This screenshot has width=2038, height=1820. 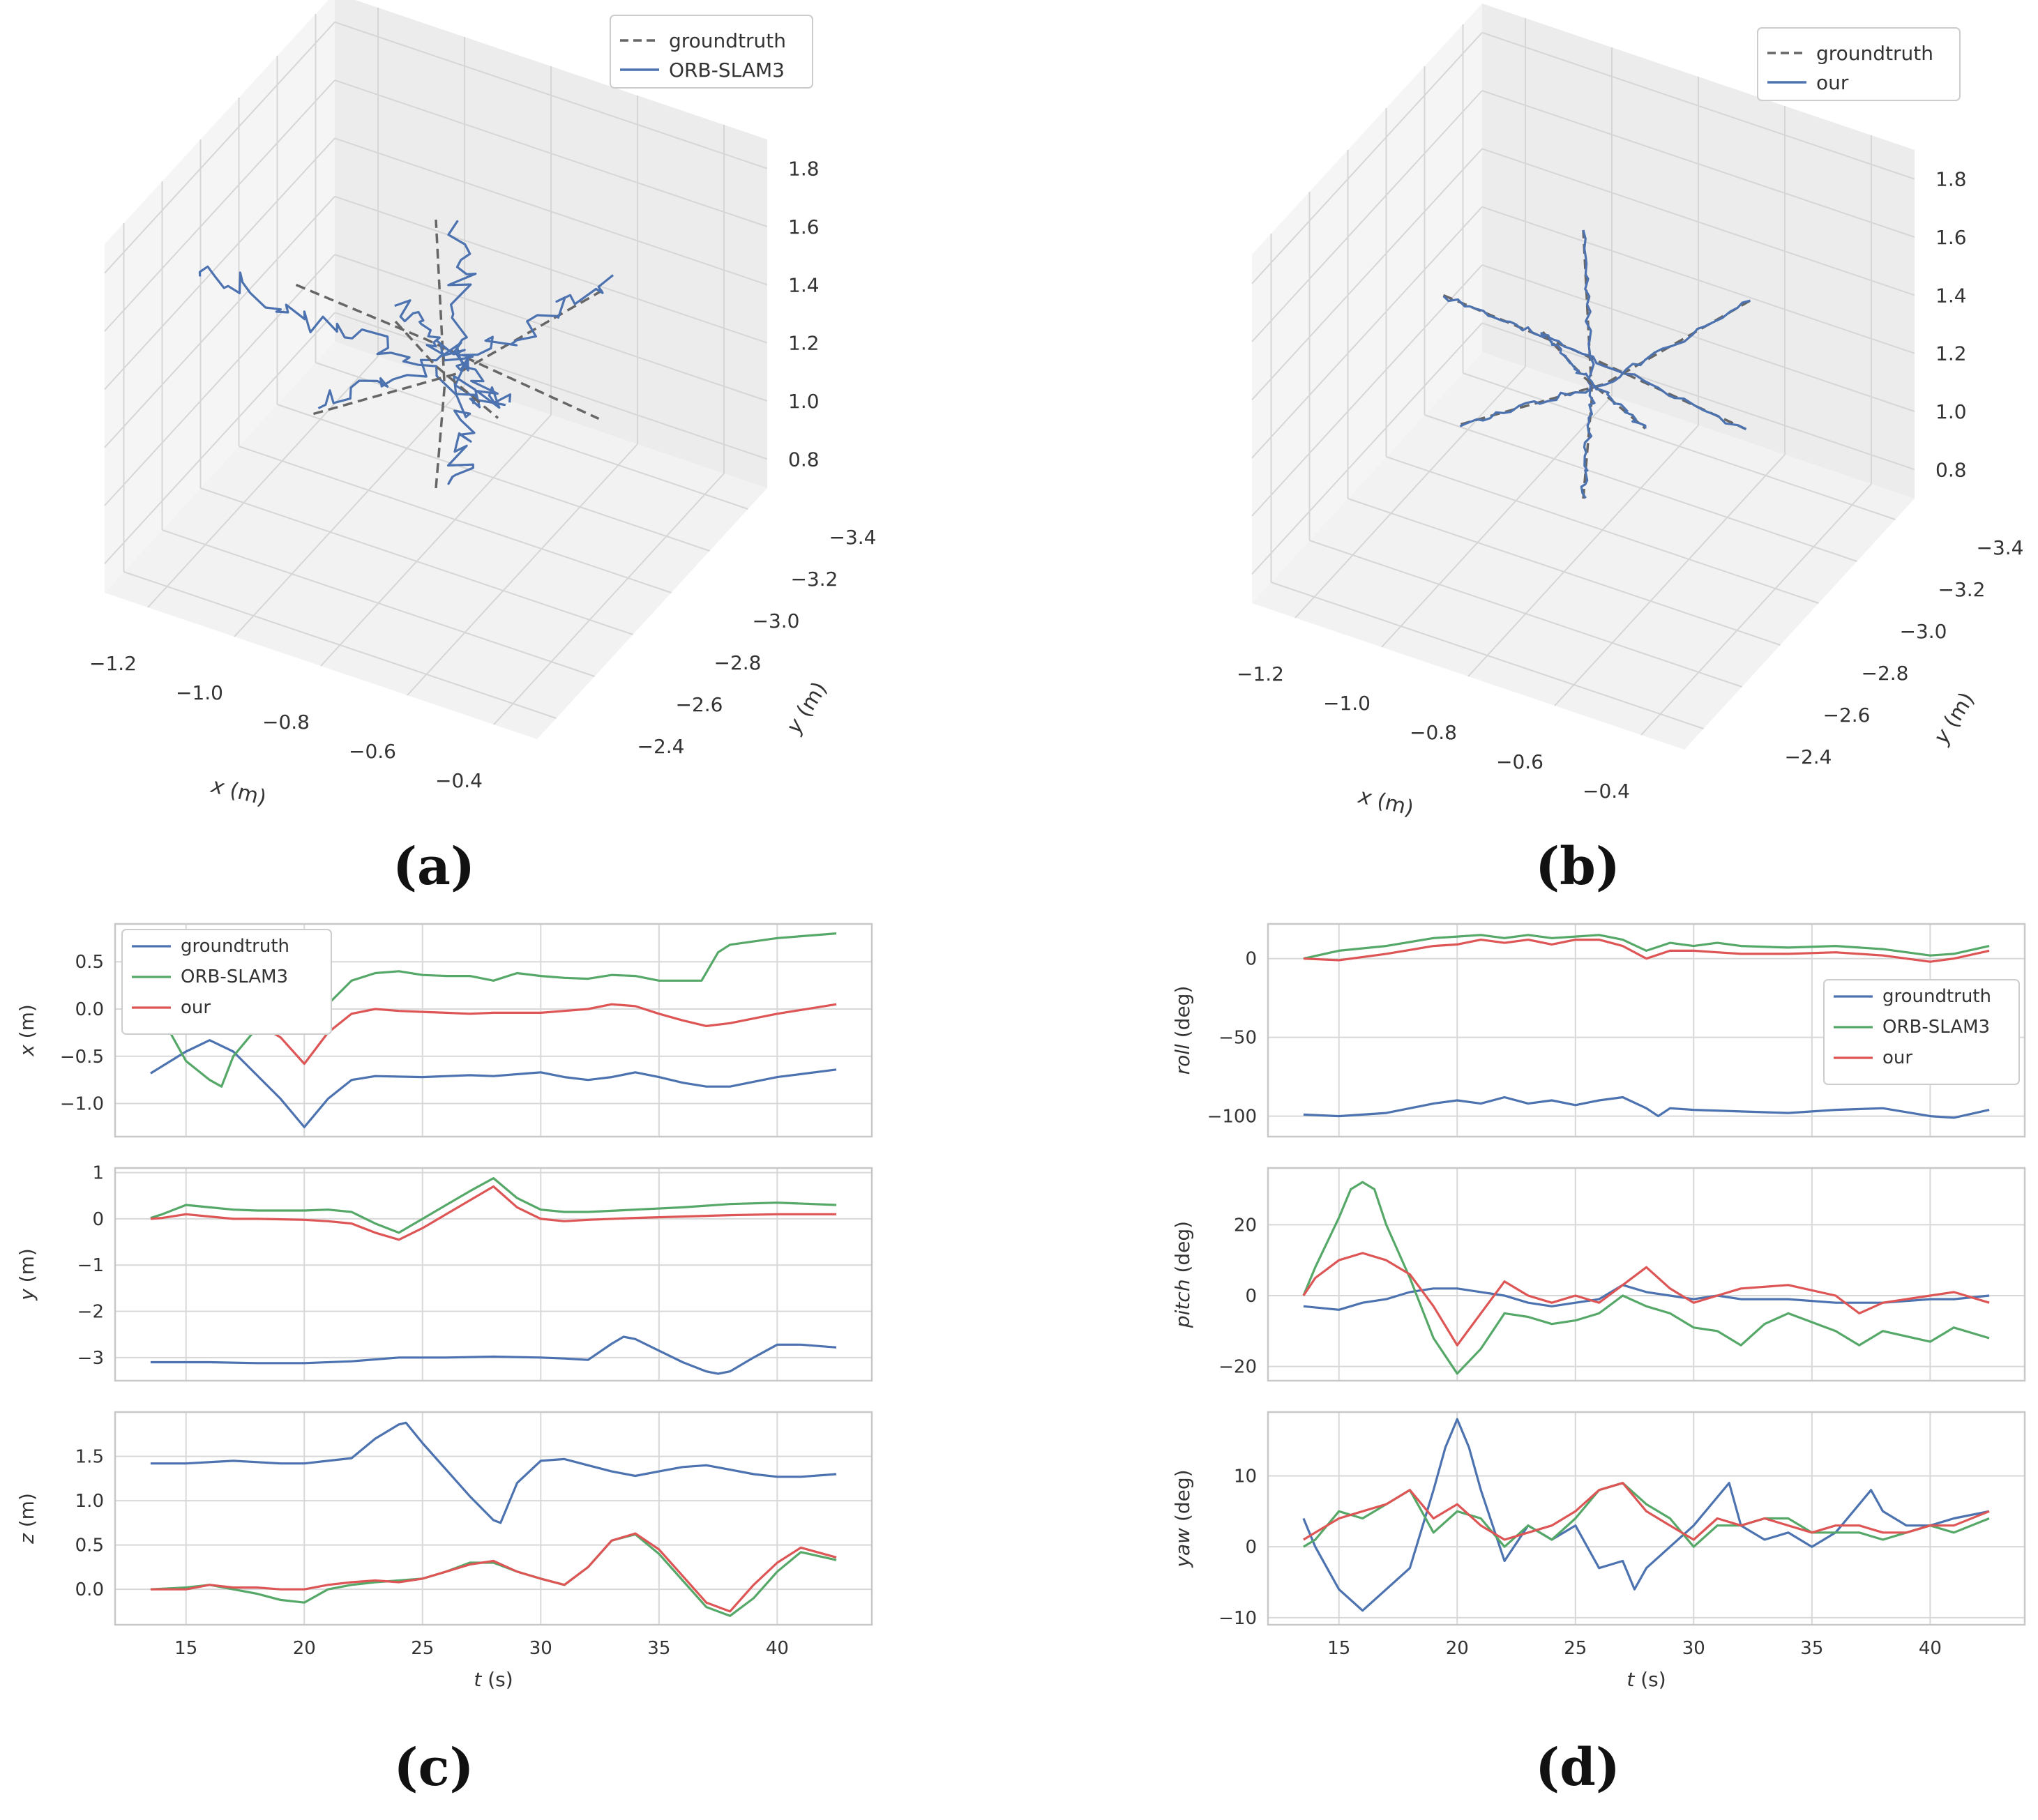 I want to click on legend: groundtruth ORB-SLAM3 our, so click(x=1922, y=1032).